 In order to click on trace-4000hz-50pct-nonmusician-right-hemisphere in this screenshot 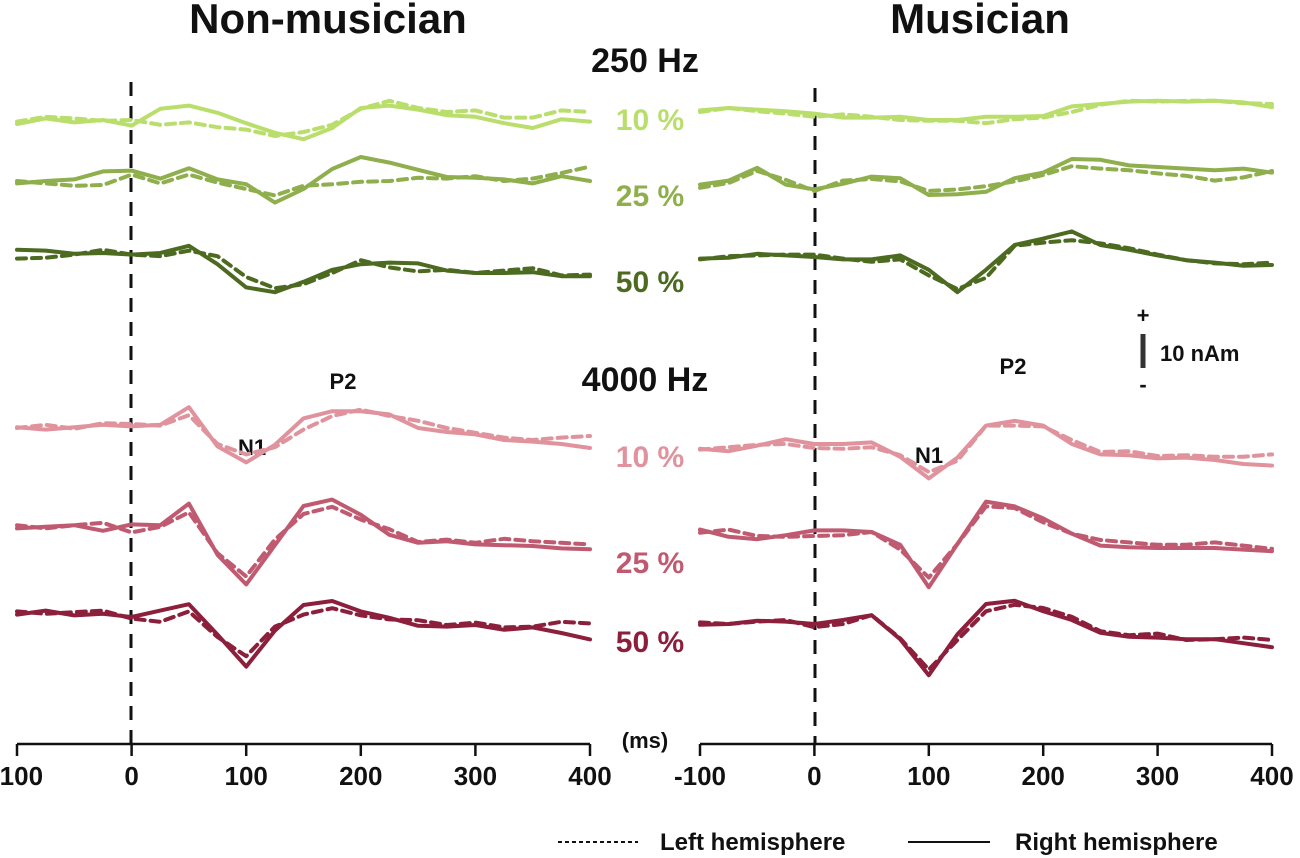, I will do `click(303, 634)`.